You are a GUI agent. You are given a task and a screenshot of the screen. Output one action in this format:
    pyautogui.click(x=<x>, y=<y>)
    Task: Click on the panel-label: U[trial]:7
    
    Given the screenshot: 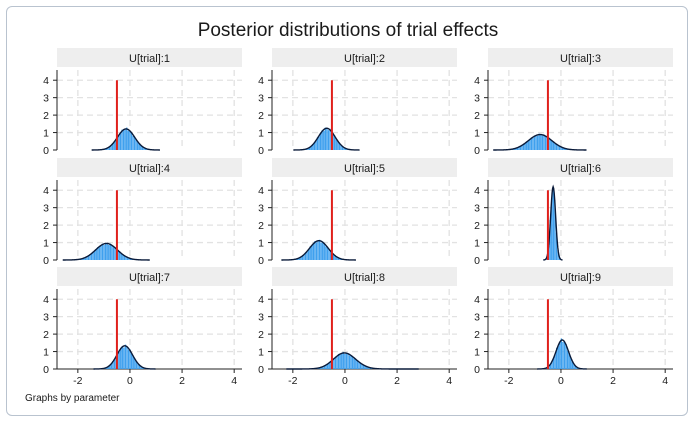 What is the action you would take?
    pyautogui.click(x=149, y=278)
    